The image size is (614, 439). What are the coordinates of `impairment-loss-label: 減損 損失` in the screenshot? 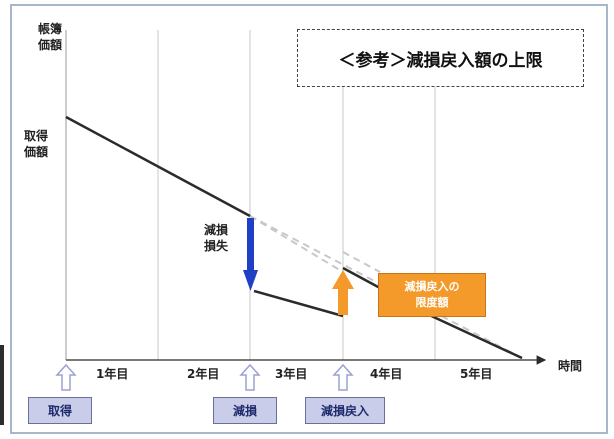 It's located at (216, 238).